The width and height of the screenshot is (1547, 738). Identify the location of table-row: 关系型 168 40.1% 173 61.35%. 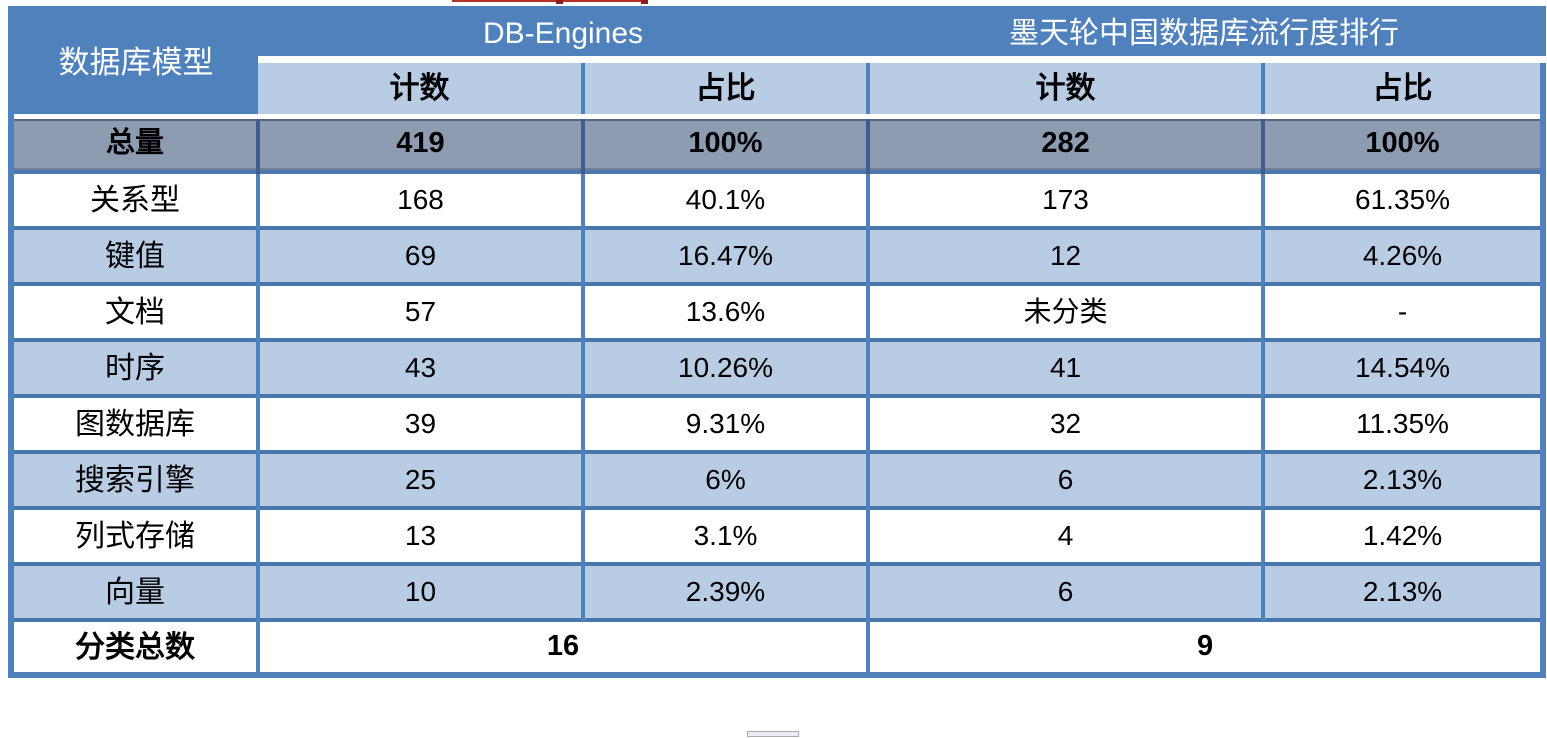
(777, 199).